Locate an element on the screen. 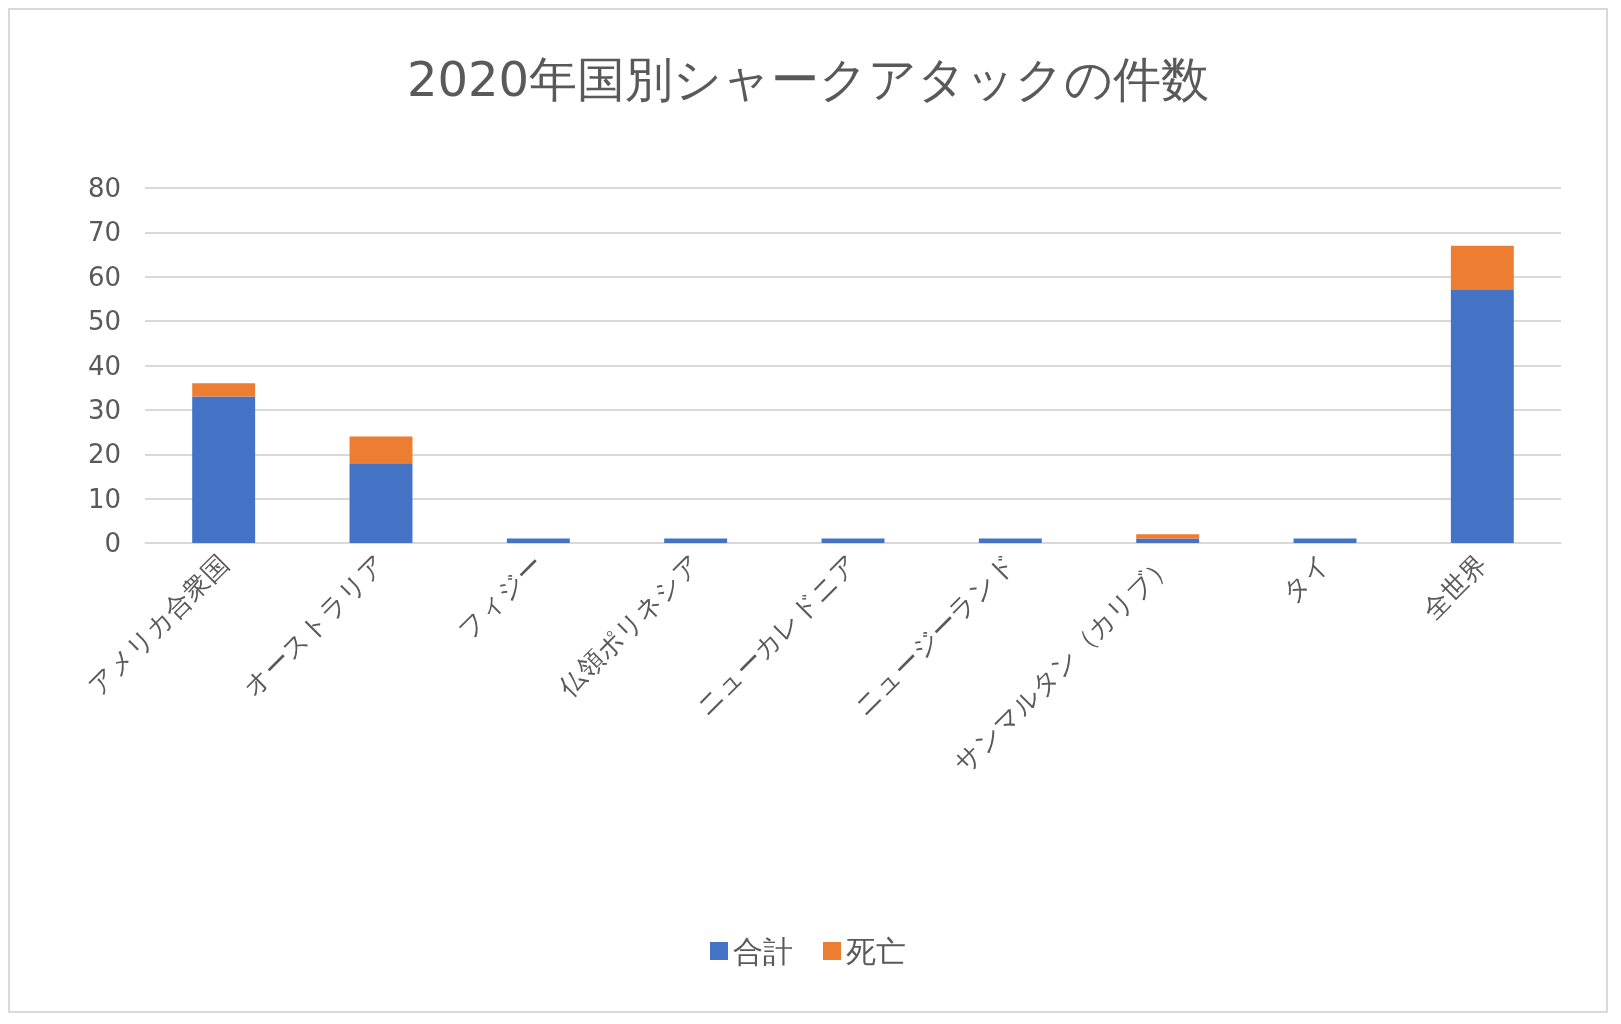 This screenshot has width=1621, height=1024. x-tick-label: フィジー is located at coordinates (500, 597).